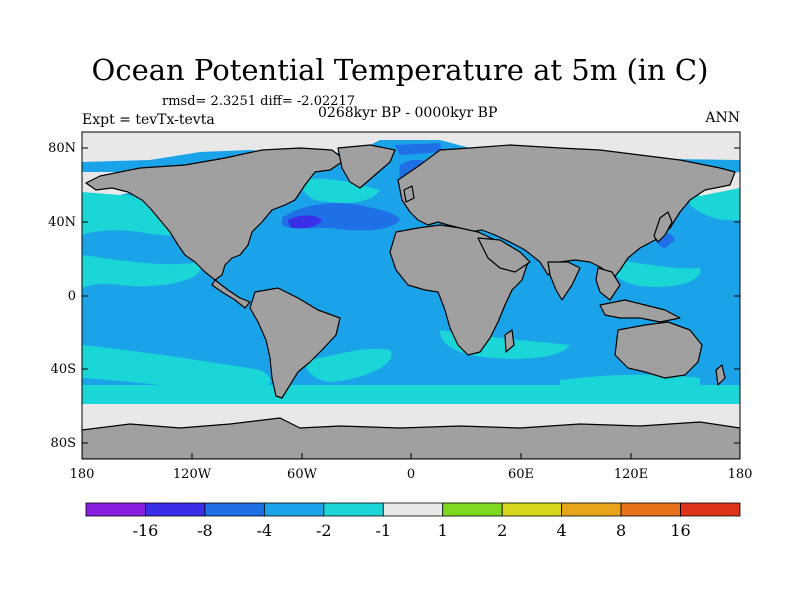  Describe the element at coordinates (302, 474) in the screenshot. I see `lon-label-60w: 60W` at that location.